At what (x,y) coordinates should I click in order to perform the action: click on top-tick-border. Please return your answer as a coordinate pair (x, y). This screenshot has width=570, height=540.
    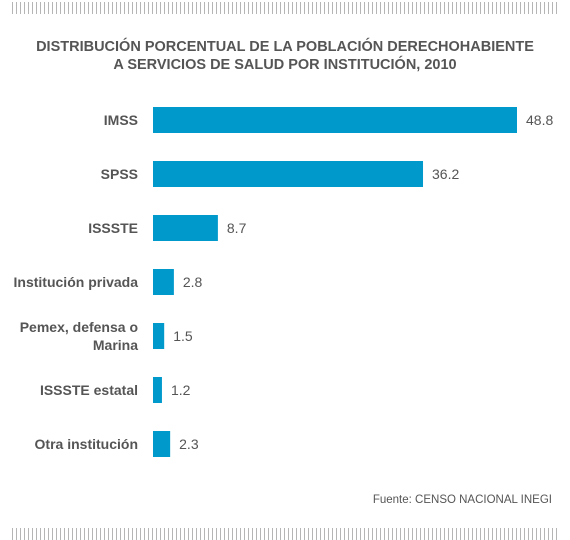
    Looking at the image, I should click on (285, 8).